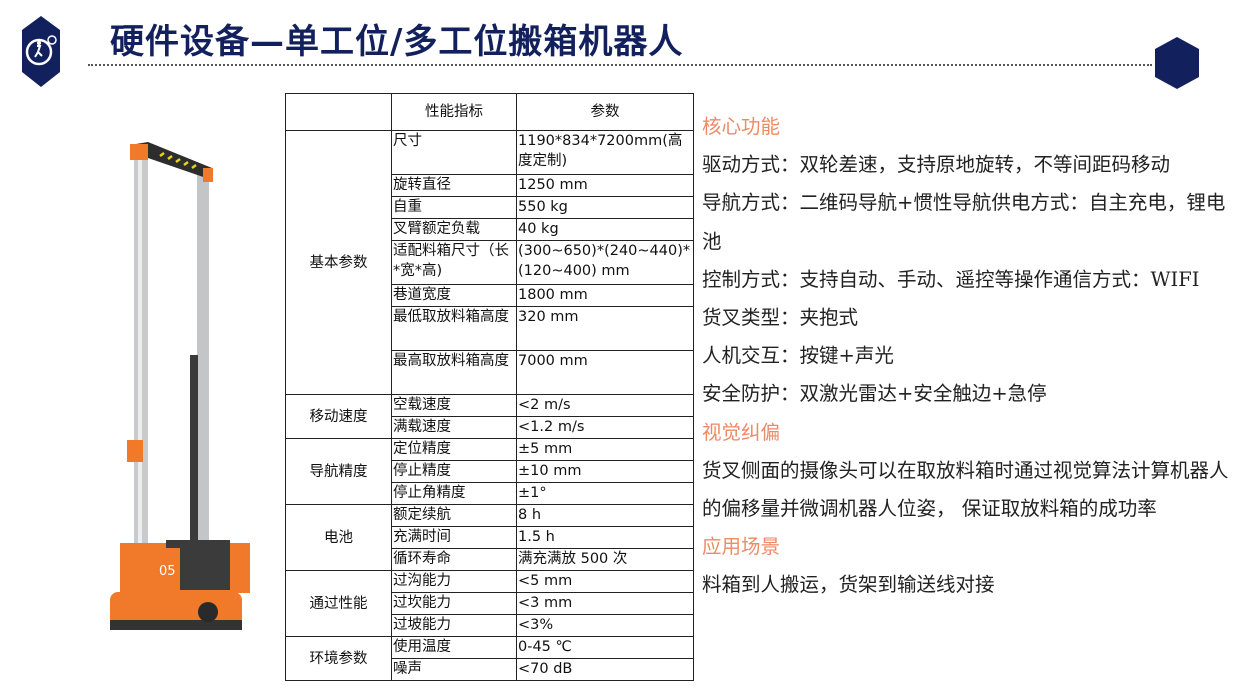  Describe the element at coordinates (605, 669) in the screenshot. I see `value-cell: <70 dB` at that location.